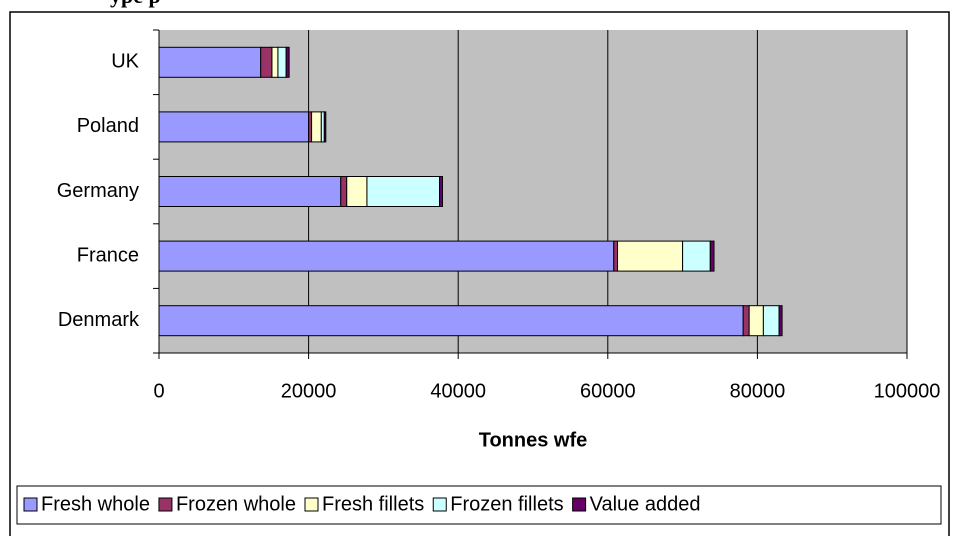  I want to click on x-tick-label: 20000, so click(309, 391).